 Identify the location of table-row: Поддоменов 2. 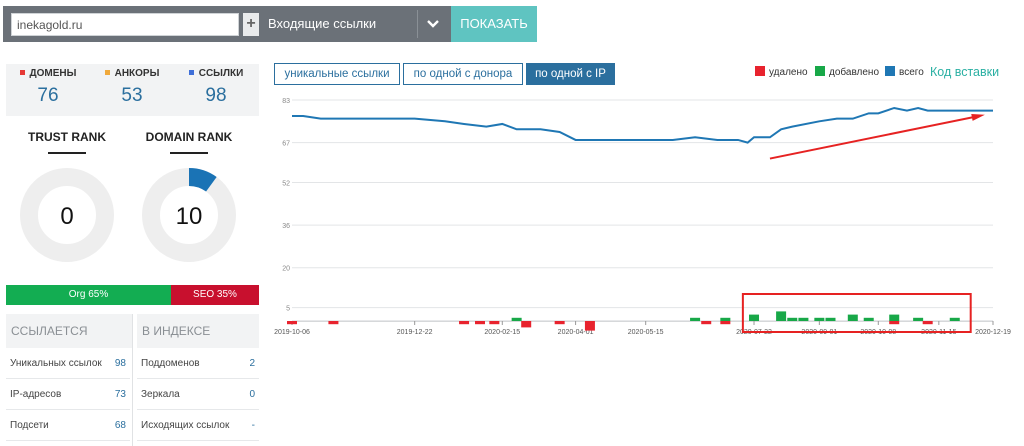
(198, 363).